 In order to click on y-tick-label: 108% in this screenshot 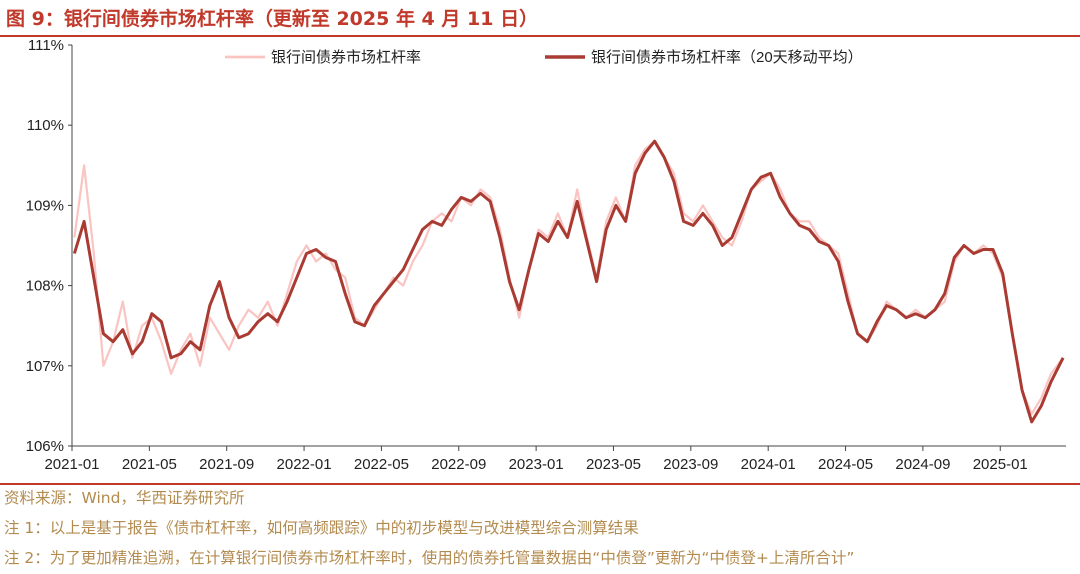, I will do `click(45, 286)`.